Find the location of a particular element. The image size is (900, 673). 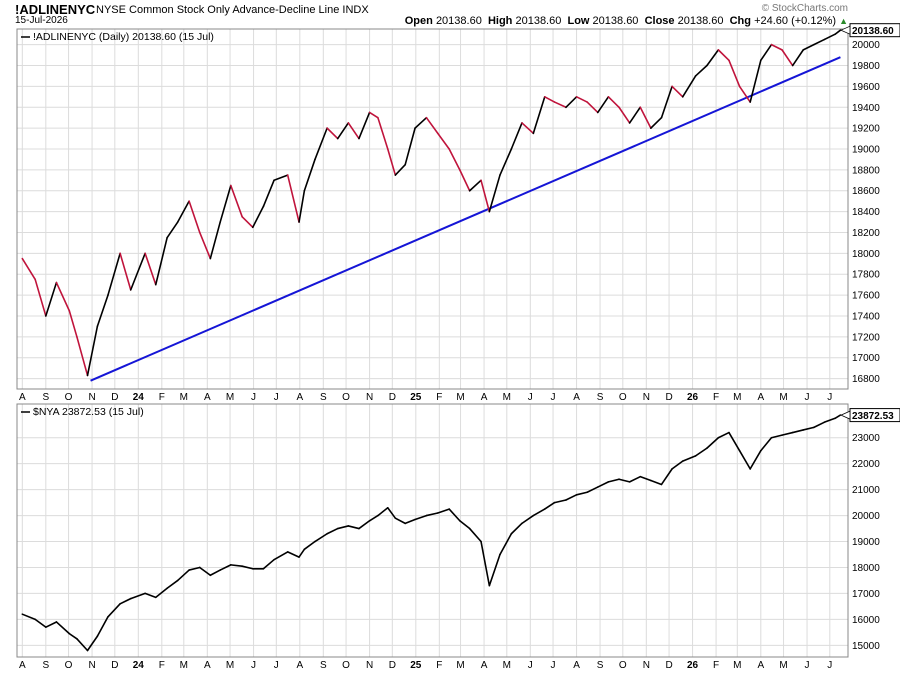

y-tick-label: 19800 is located at coordinates (866, 66).